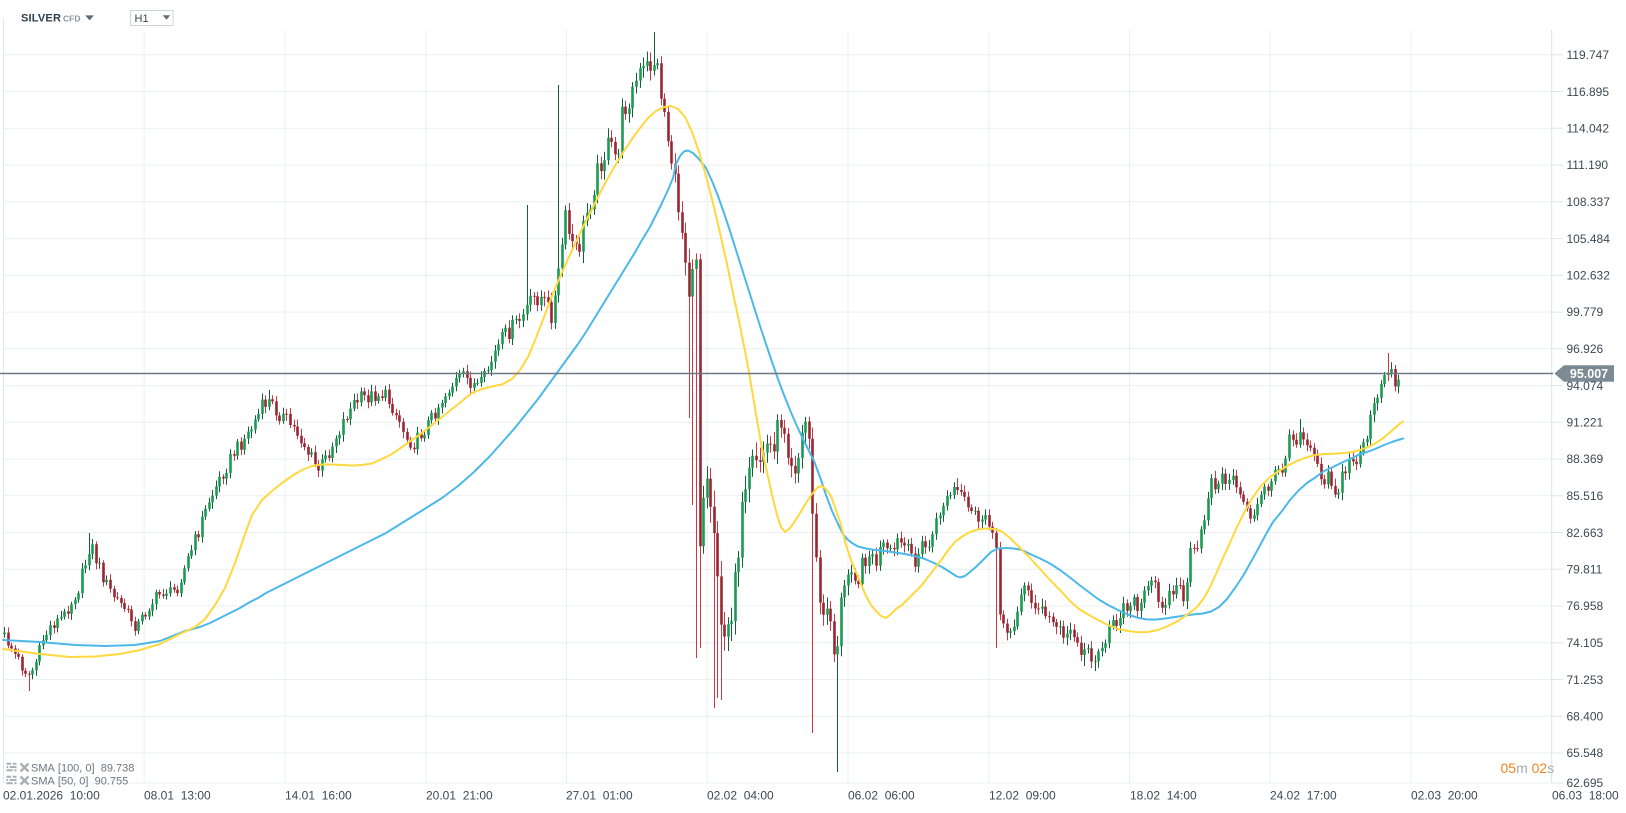 This screenshot has height=813, width=1626. Describe the element at coordinates (1444, 796) in the screenshot. I see `svg-text: 02.03 20:00` at that location.